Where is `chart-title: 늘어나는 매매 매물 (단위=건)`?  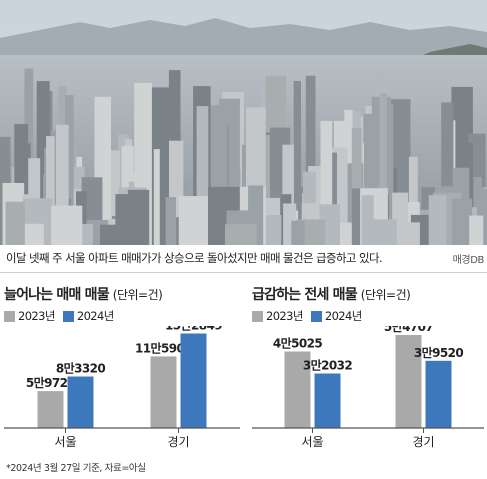 chart-title: 늘어나는 매매 매물 (단위=건) is located at coordinates (83, 294).